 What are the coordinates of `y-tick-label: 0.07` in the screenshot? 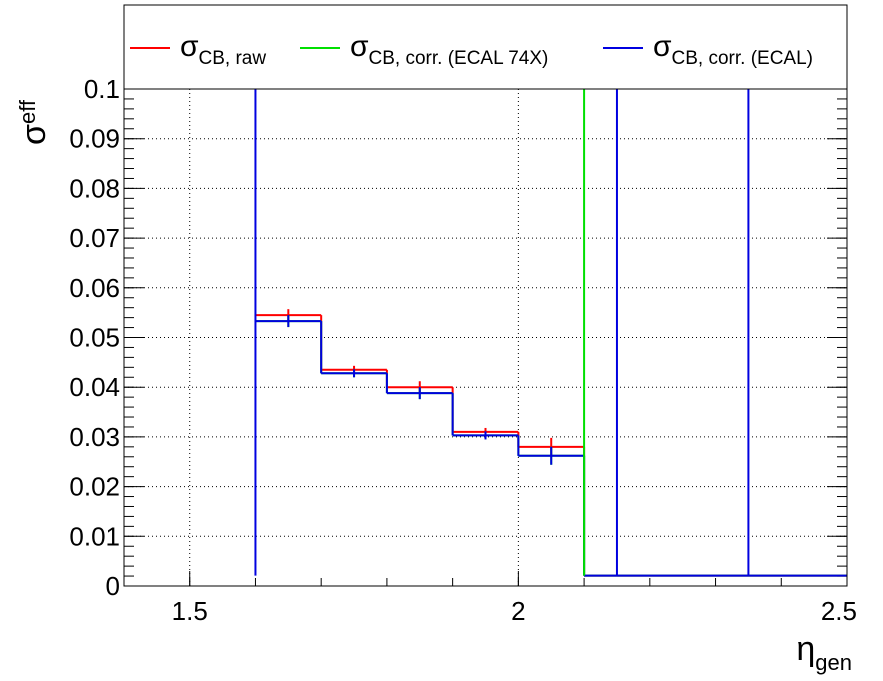 It's located at (94, 238).